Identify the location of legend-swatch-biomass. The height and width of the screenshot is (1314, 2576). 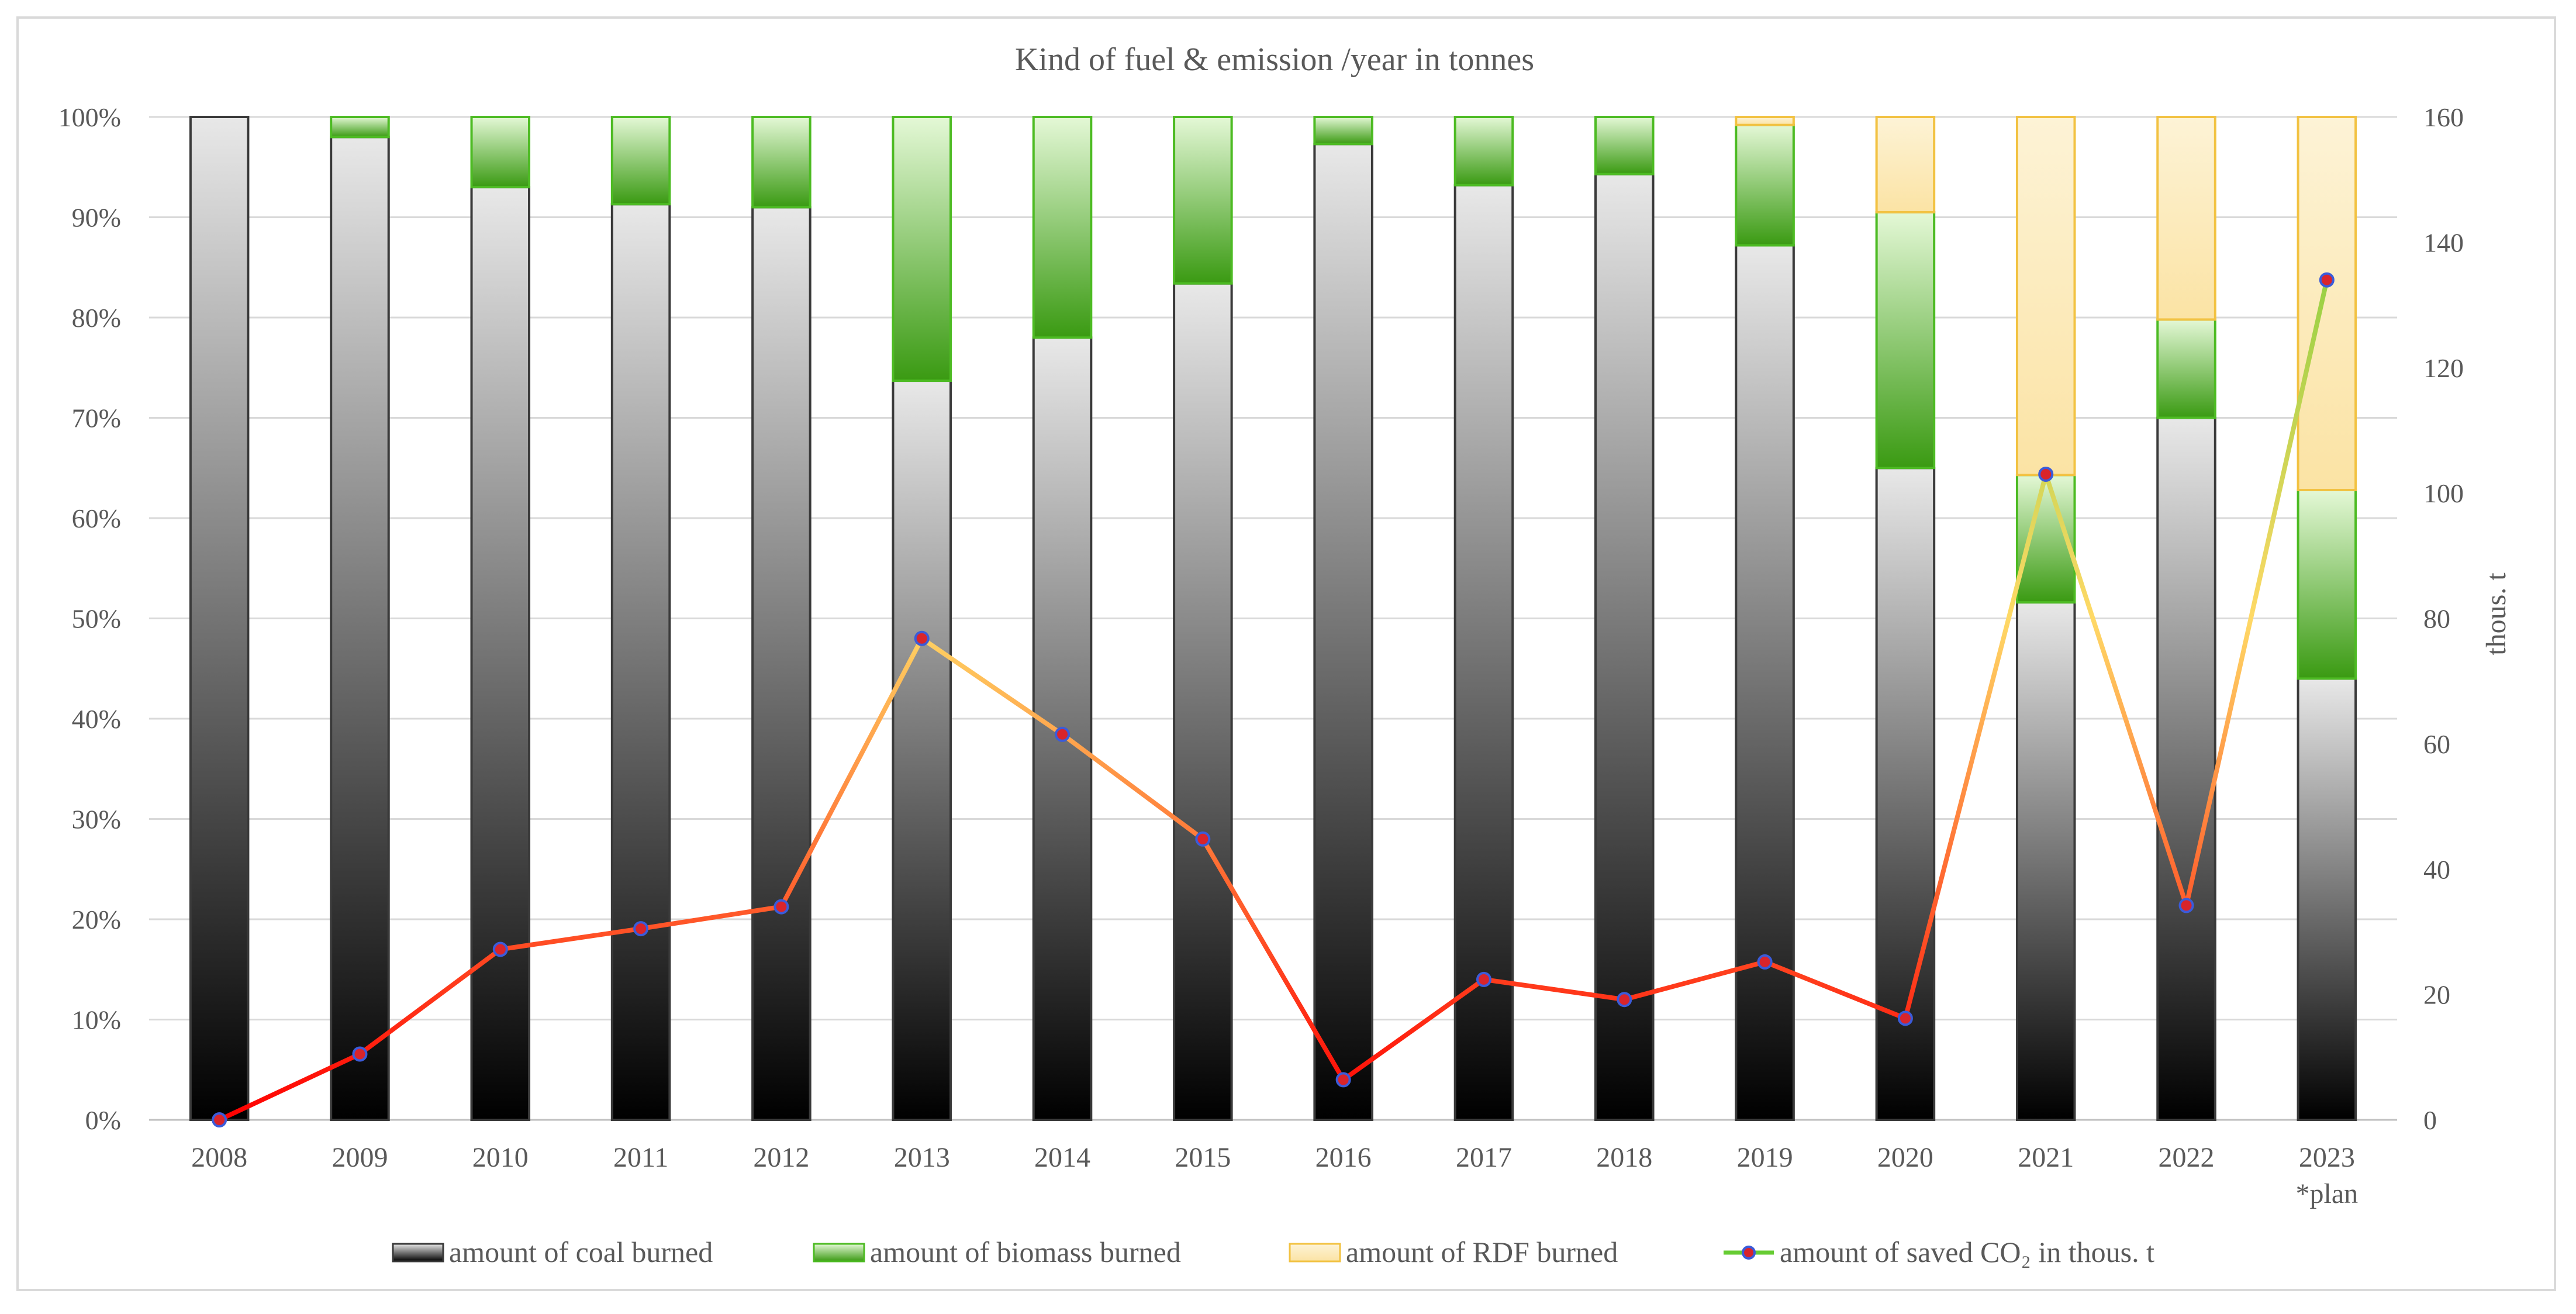
(839, 1253).